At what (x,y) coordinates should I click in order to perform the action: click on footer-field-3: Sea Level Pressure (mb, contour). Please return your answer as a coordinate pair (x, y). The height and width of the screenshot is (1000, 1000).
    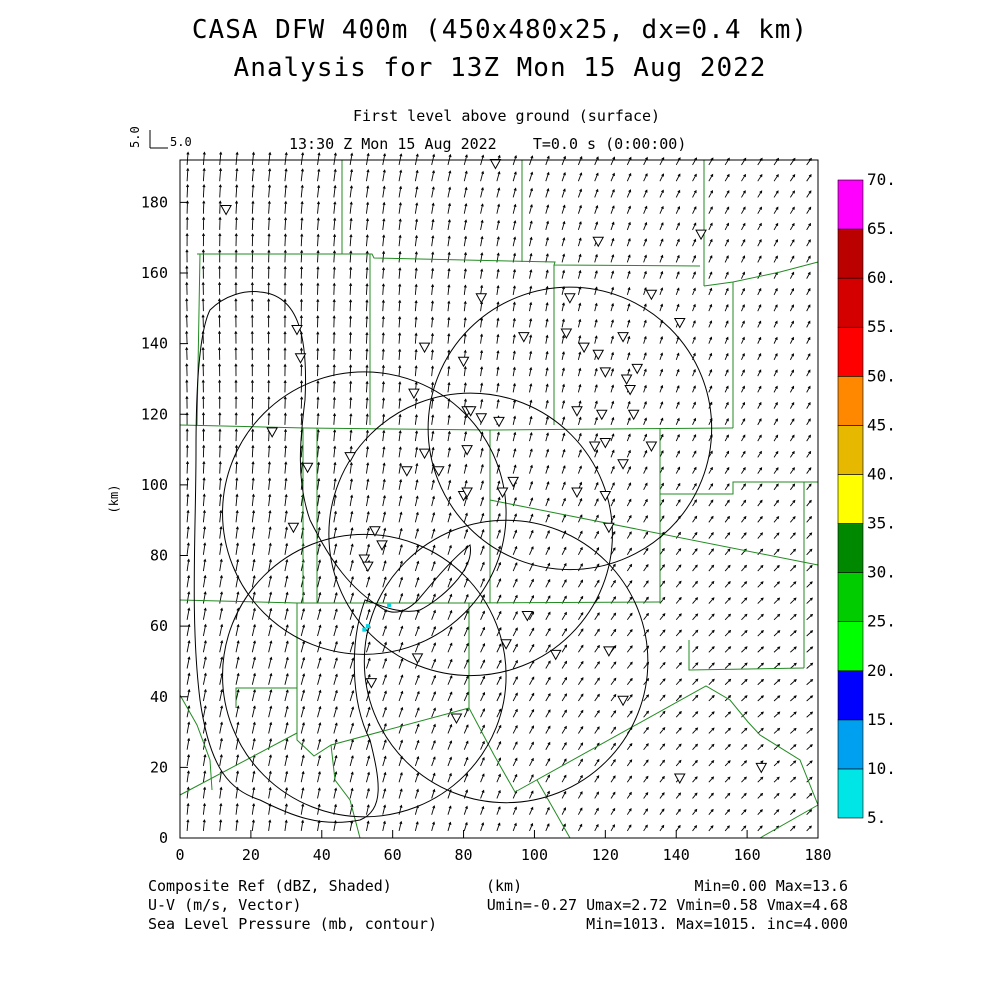
    Looking at the image, I should click on (292, 924).